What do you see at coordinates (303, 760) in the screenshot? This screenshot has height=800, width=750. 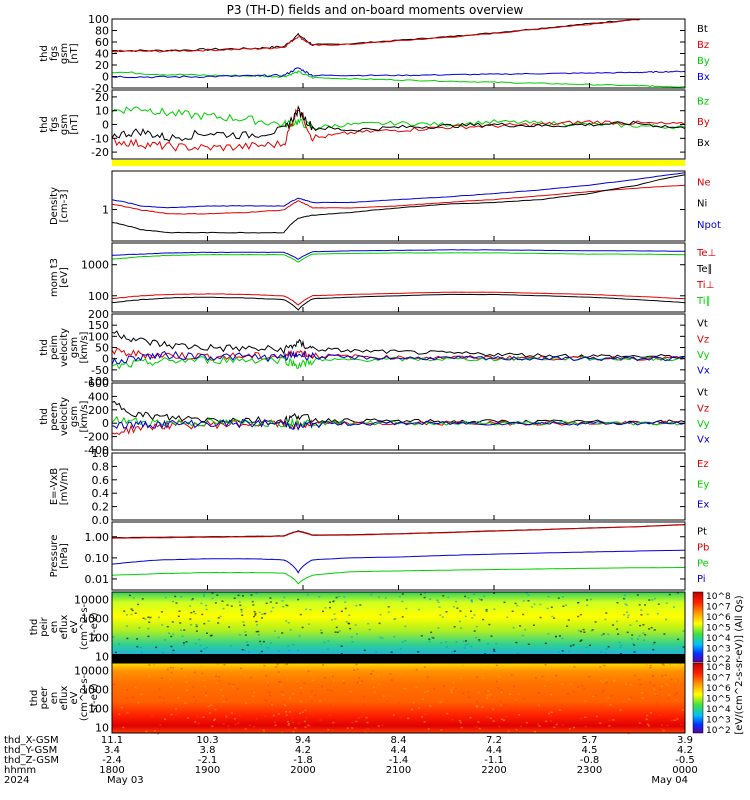 I see `xaxis-value-z: -1.8` at bounding box center [303, 760].